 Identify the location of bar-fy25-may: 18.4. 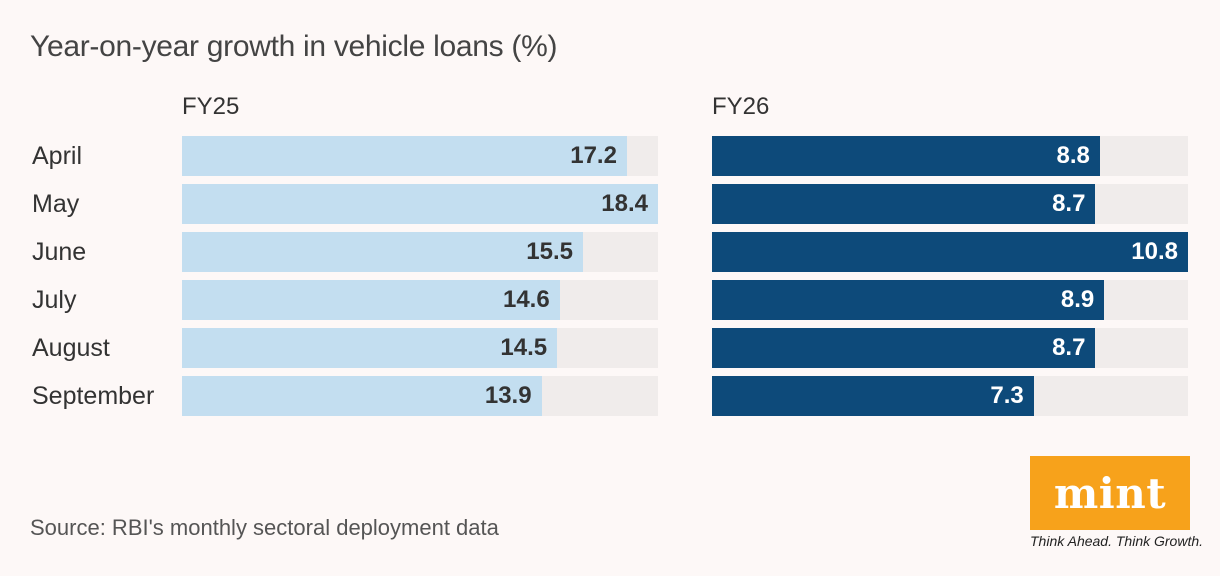
(420, 204).